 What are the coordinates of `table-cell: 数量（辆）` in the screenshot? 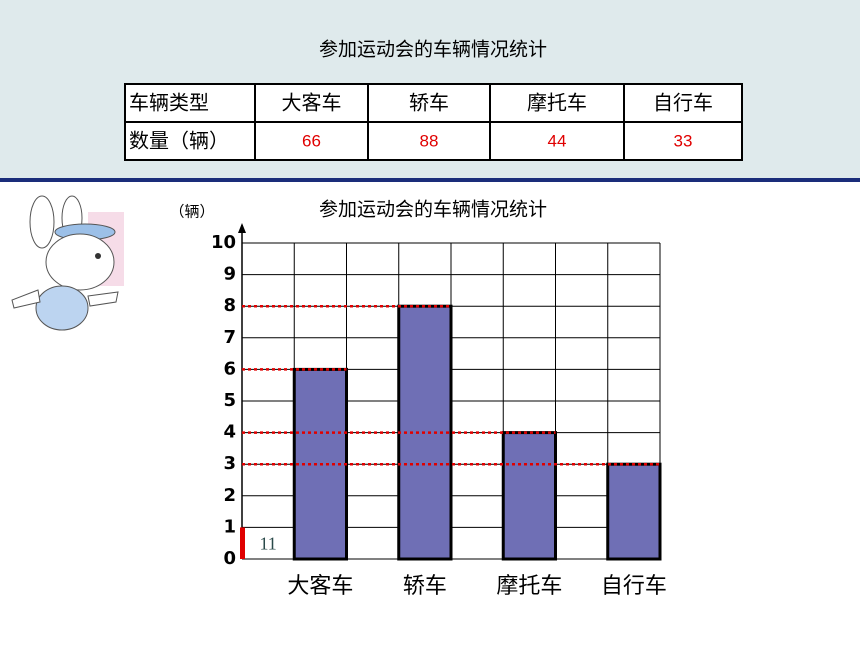 It's located at (179, 141).